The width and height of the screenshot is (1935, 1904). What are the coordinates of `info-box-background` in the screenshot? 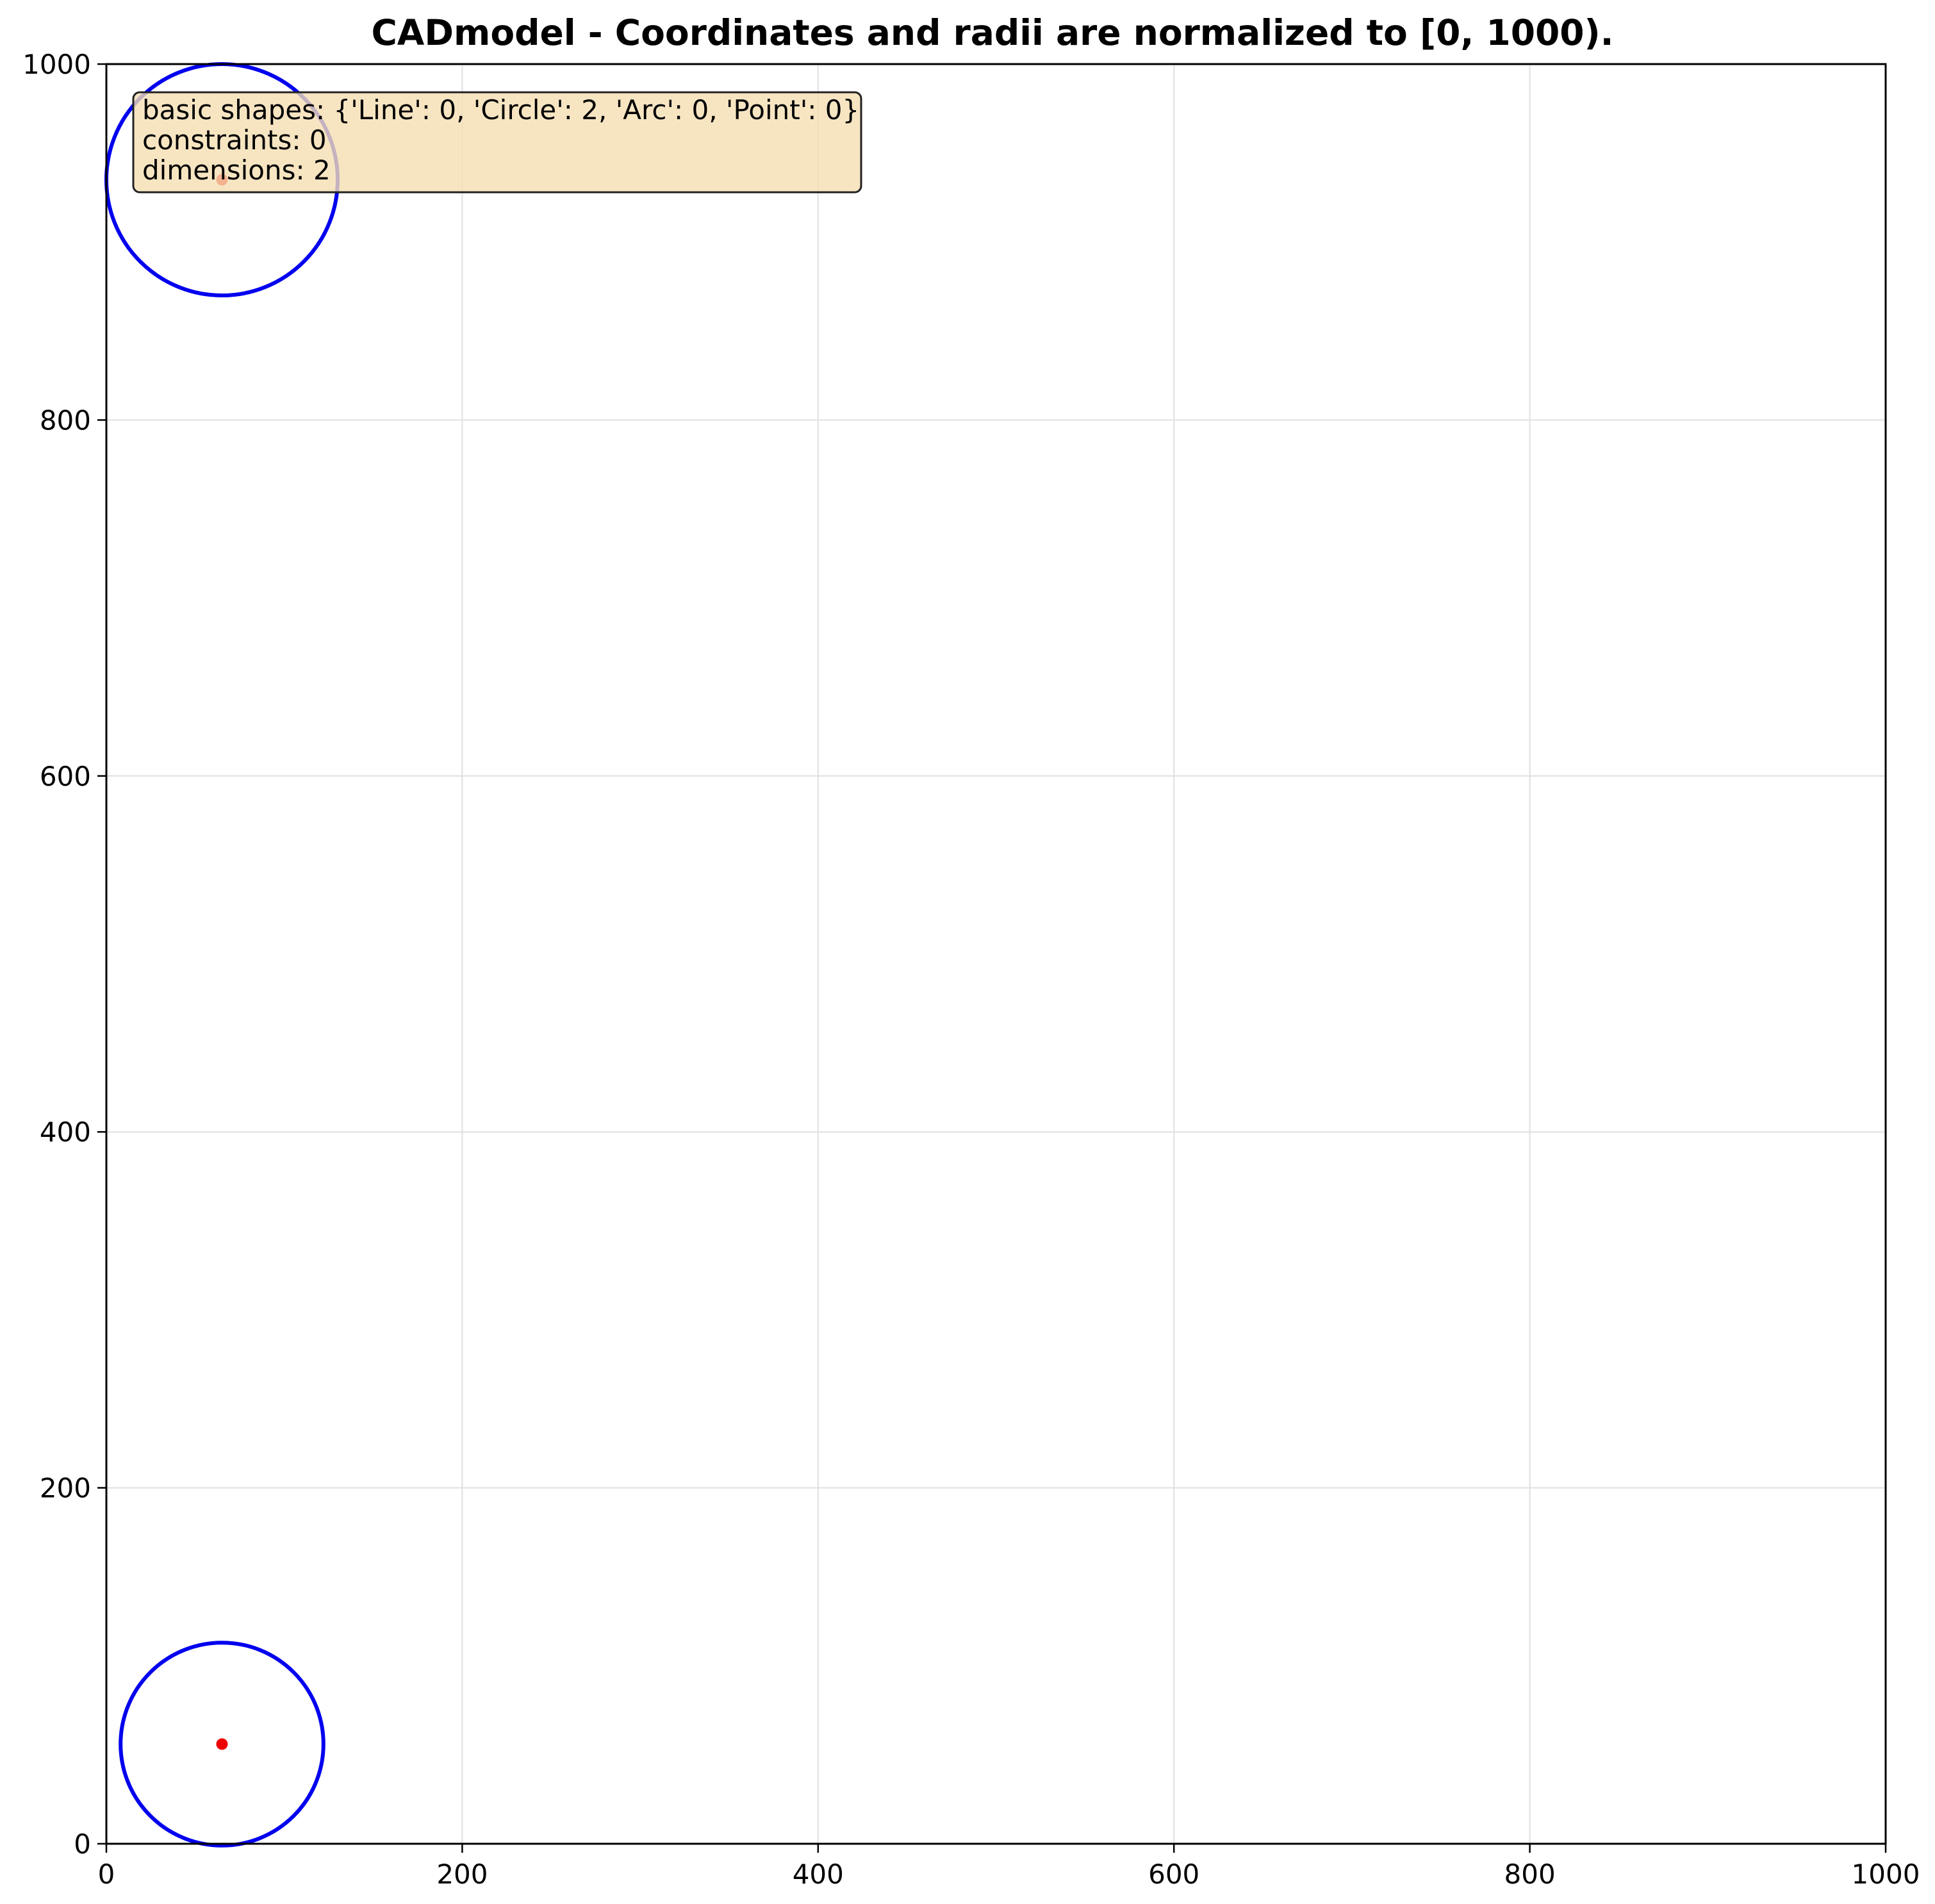 It's located at (497, 142).